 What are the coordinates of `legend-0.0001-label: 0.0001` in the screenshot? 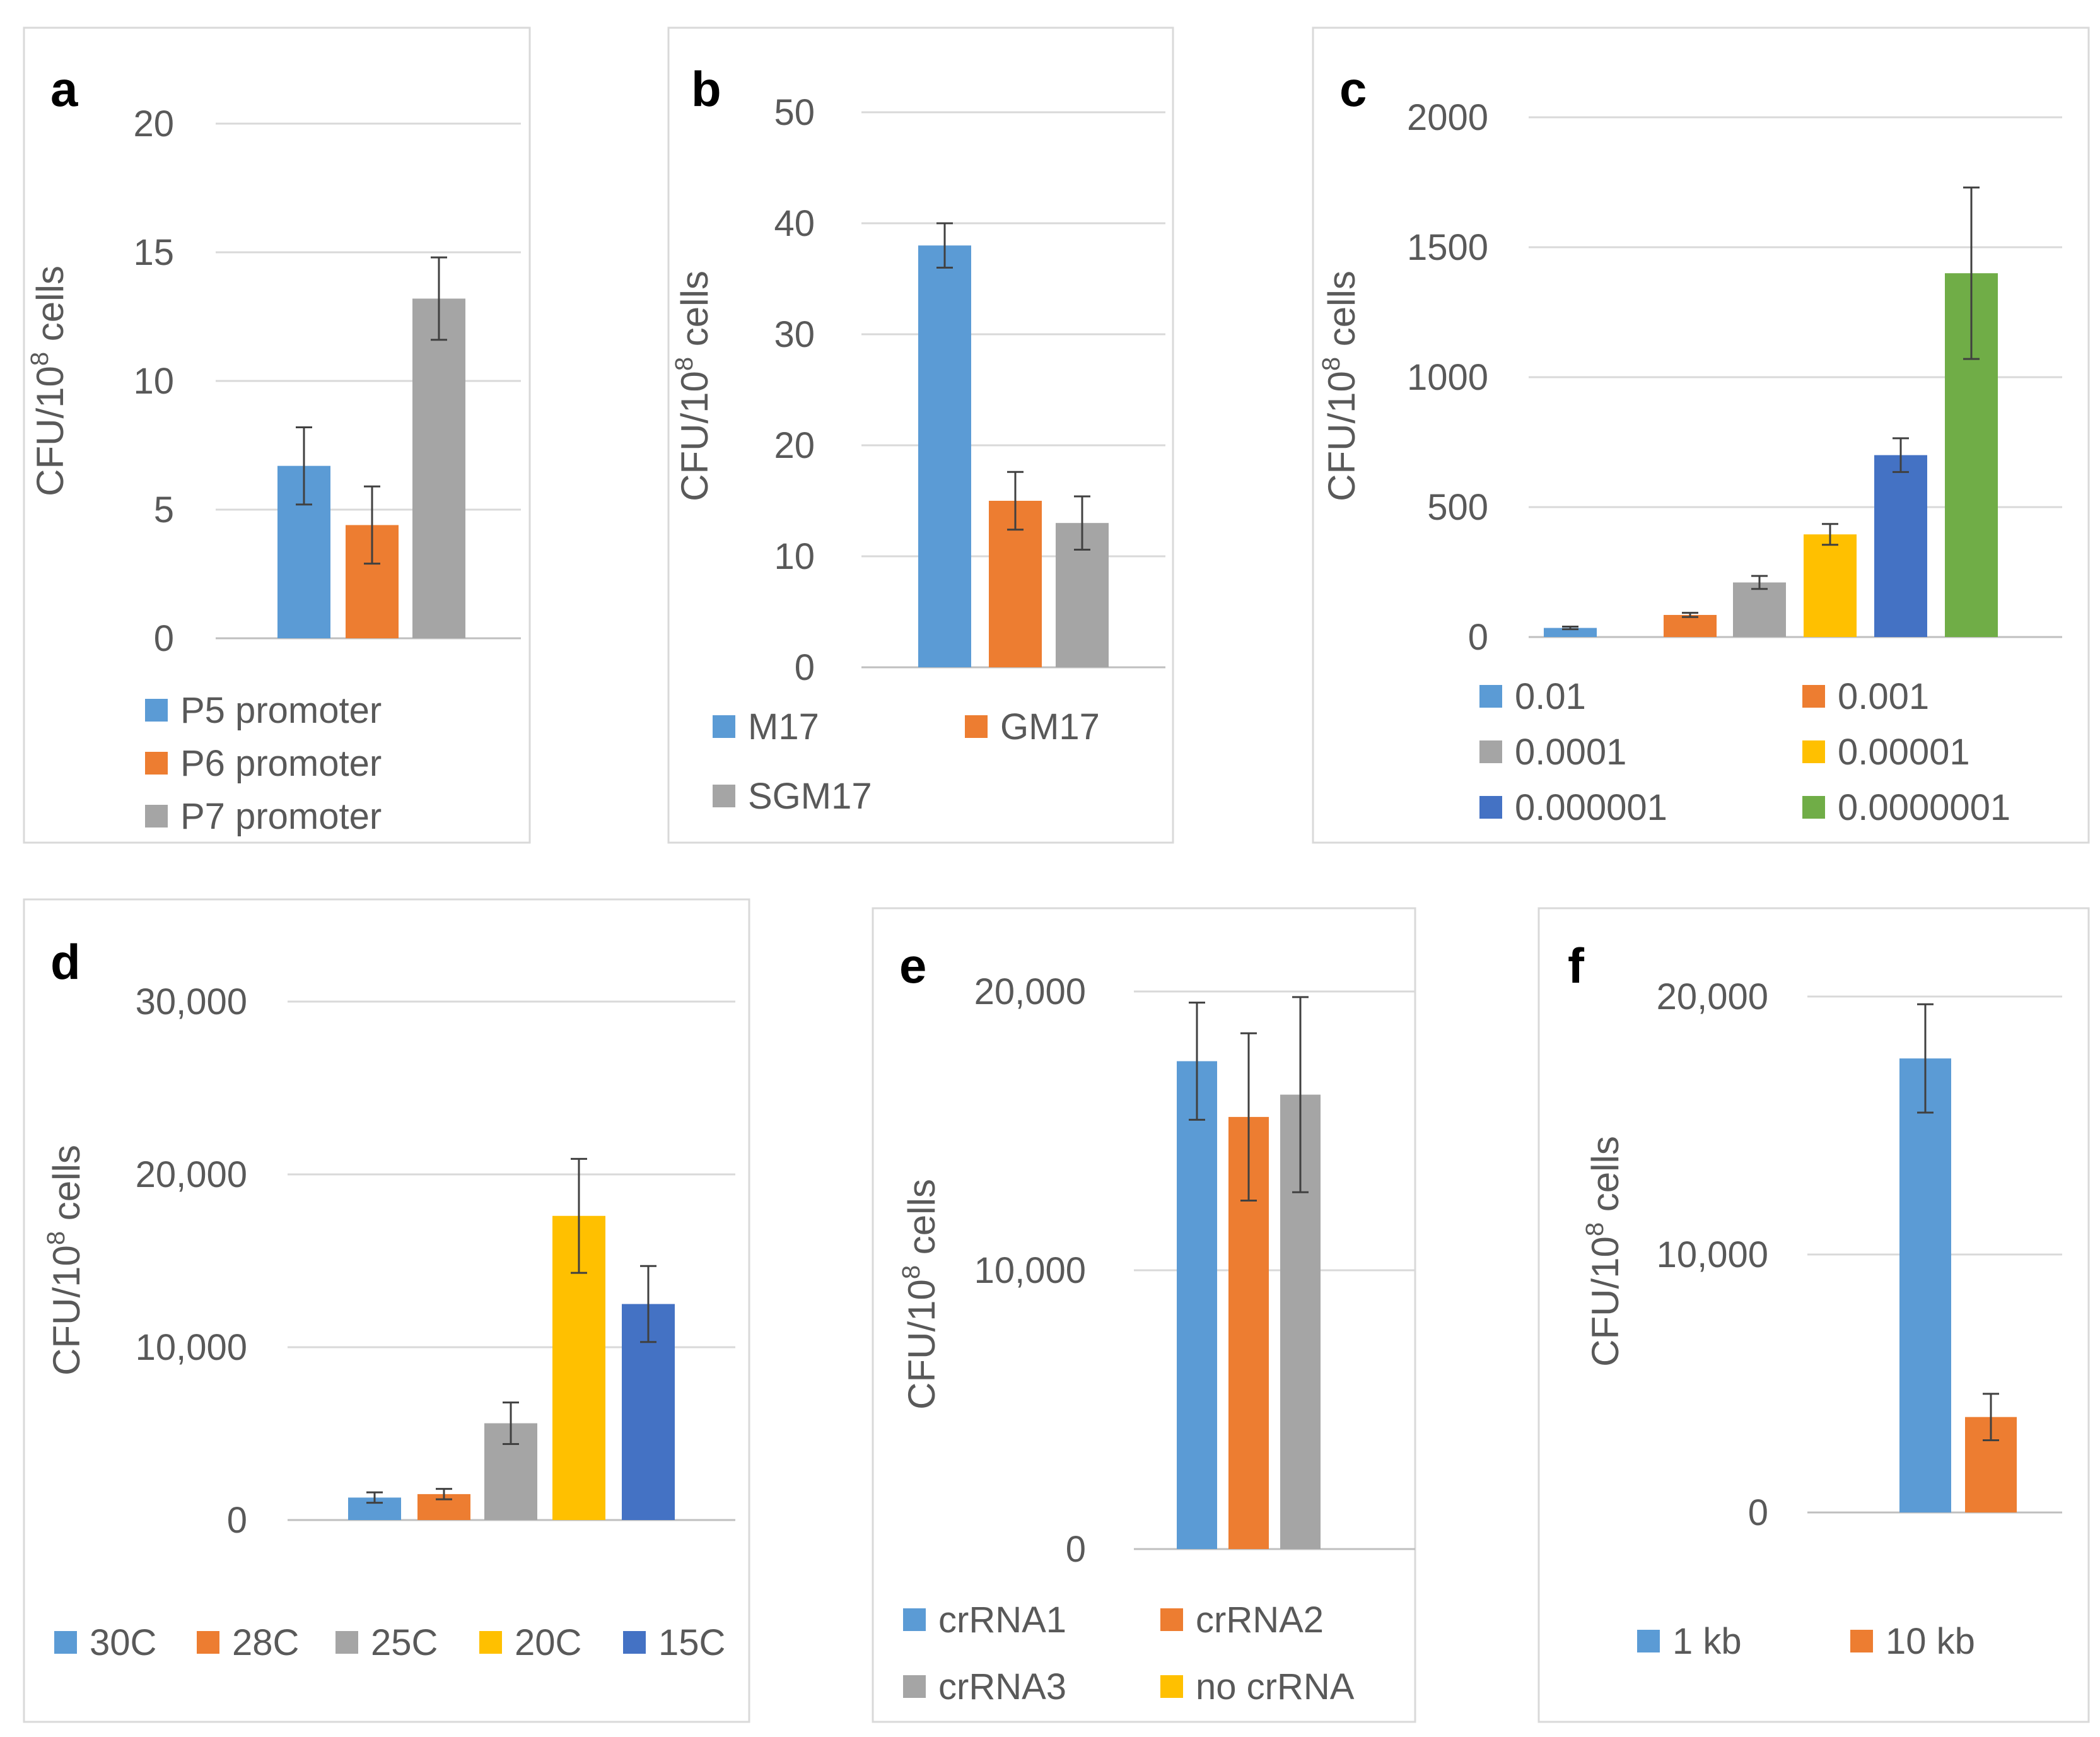 It's located at (1570, 753).